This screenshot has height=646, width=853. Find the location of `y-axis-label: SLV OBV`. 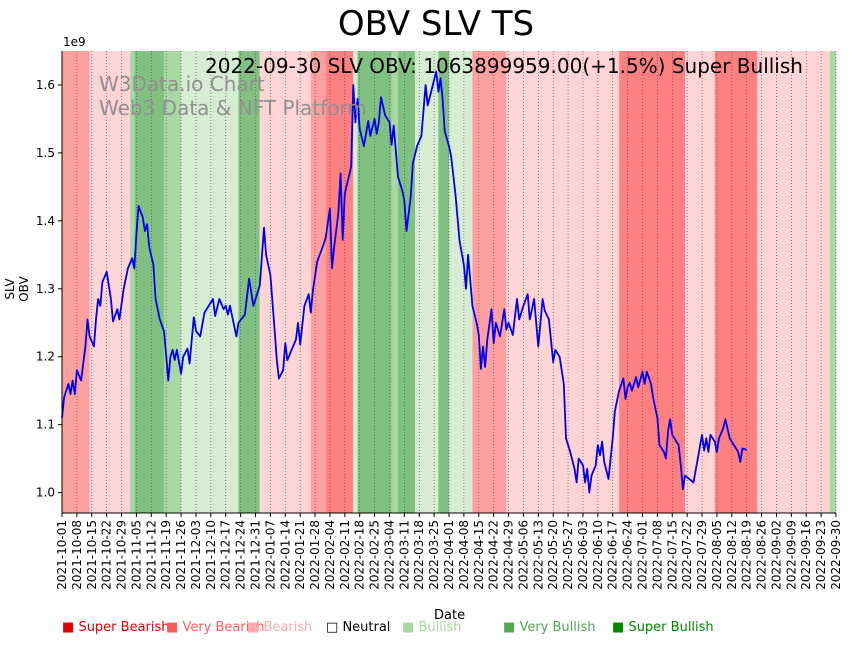

y-axis-label: SLV OBV is located at coordinates (17, 289).